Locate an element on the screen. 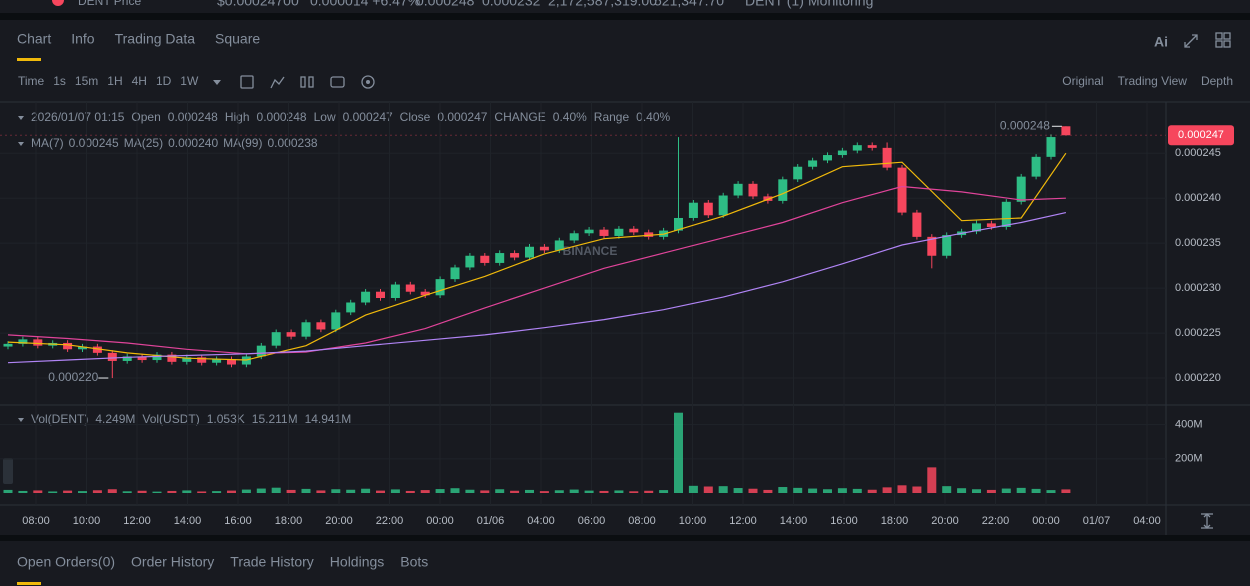 This screenshot has width=1250, height=586. y-tick-label: 0.000225 is located at coordinates (1198, 333).